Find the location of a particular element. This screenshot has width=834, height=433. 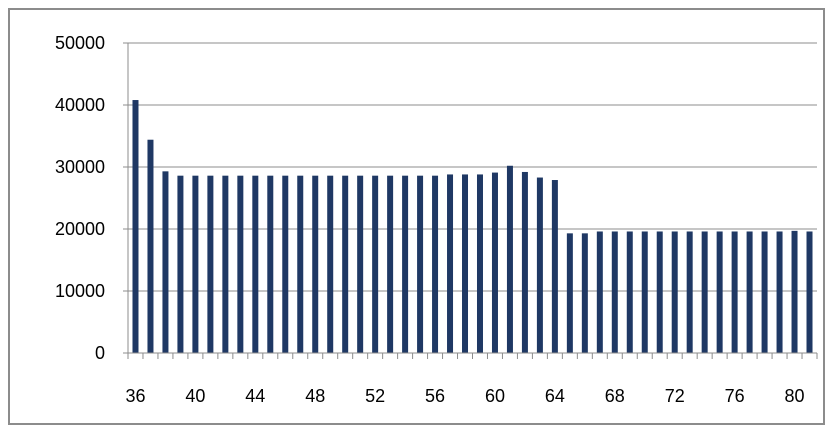

x-tick-label: 48 is located at coordinates (315, 396).